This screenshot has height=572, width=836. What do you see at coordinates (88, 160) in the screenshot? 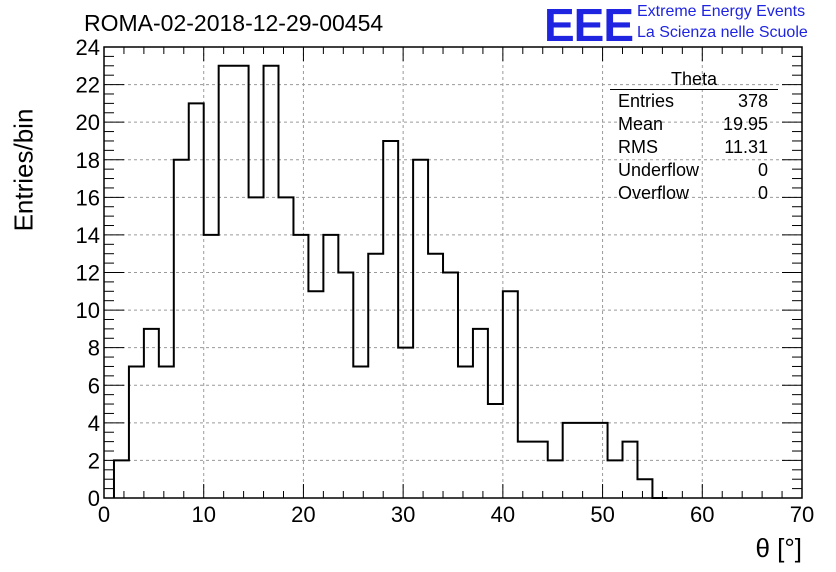
I see `y-tick-label: 18` at bounding box center [88, 160].